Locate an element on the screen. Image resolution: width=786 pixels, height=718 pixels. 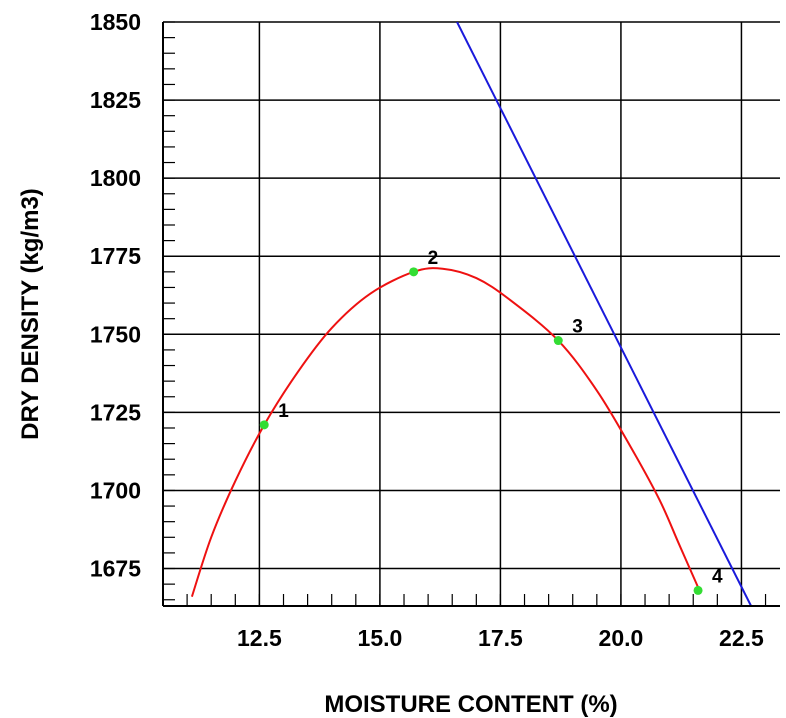
point-label-1: 1 is located at coordinates (283, 411).